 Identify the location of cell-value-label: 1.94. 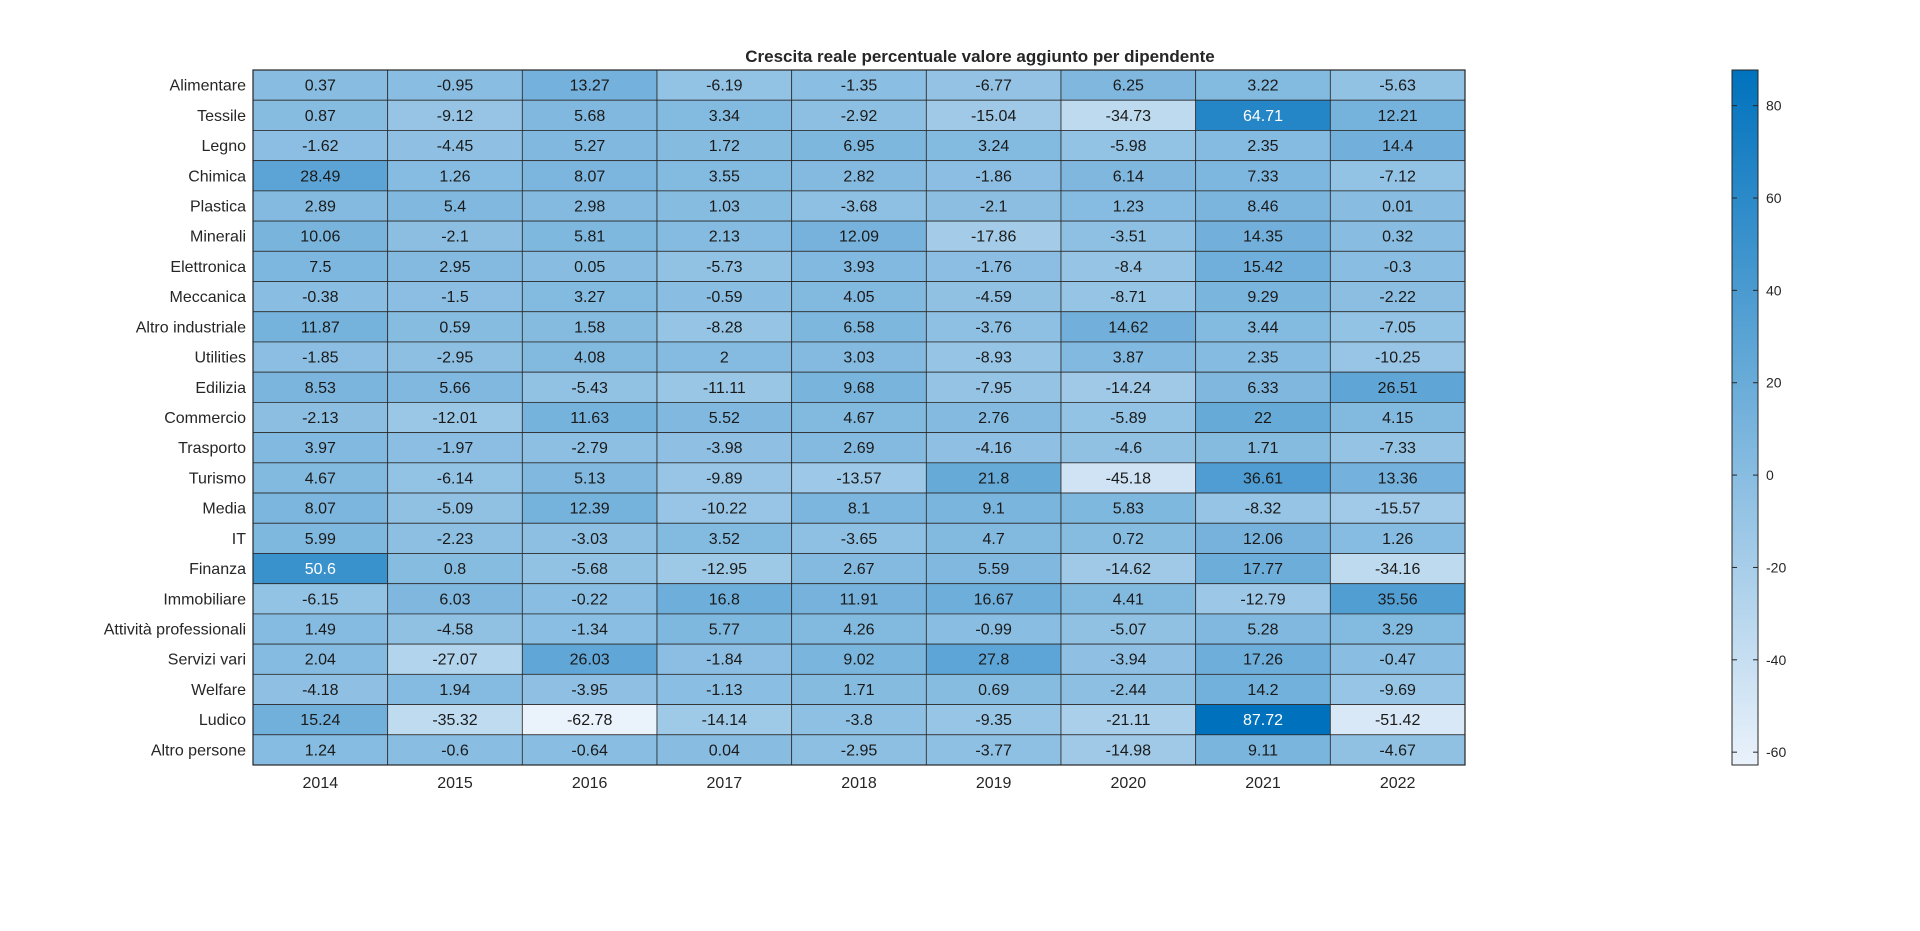
(454, 690).